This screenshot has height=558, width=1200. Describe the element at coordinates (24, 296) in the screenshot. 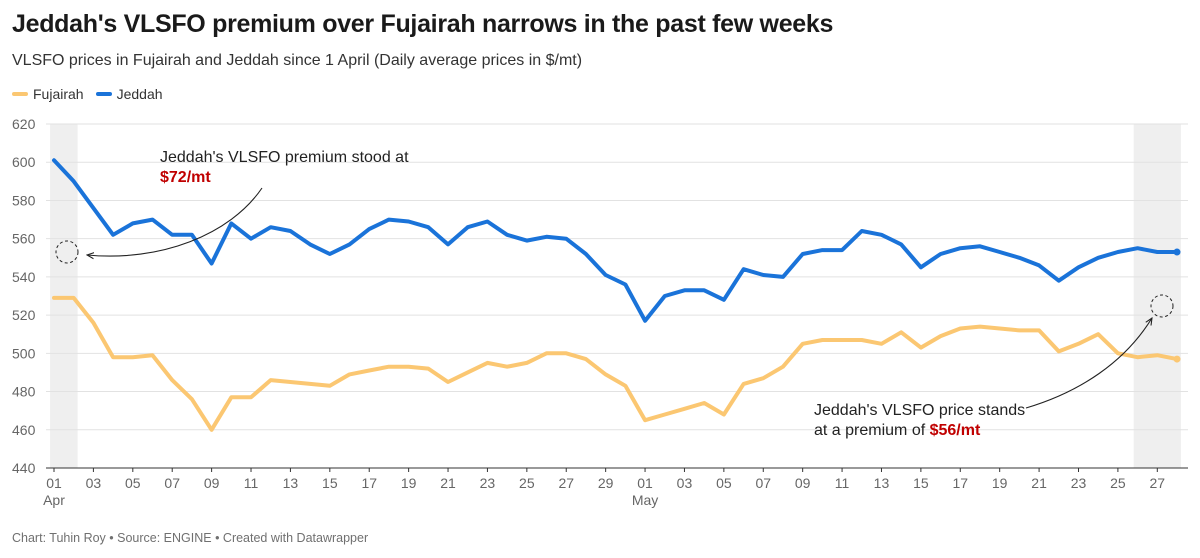

I see `y-axis-labels: 440 460 480 500 520 540 560 580 600 620` at that location.